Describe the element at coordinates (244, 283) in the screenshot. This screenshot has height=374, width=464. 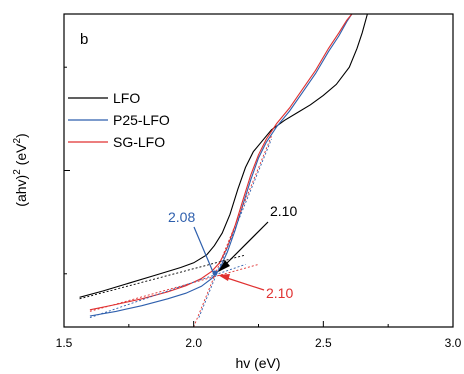
I see `annotation-sg-lfo-arrow` at that location.